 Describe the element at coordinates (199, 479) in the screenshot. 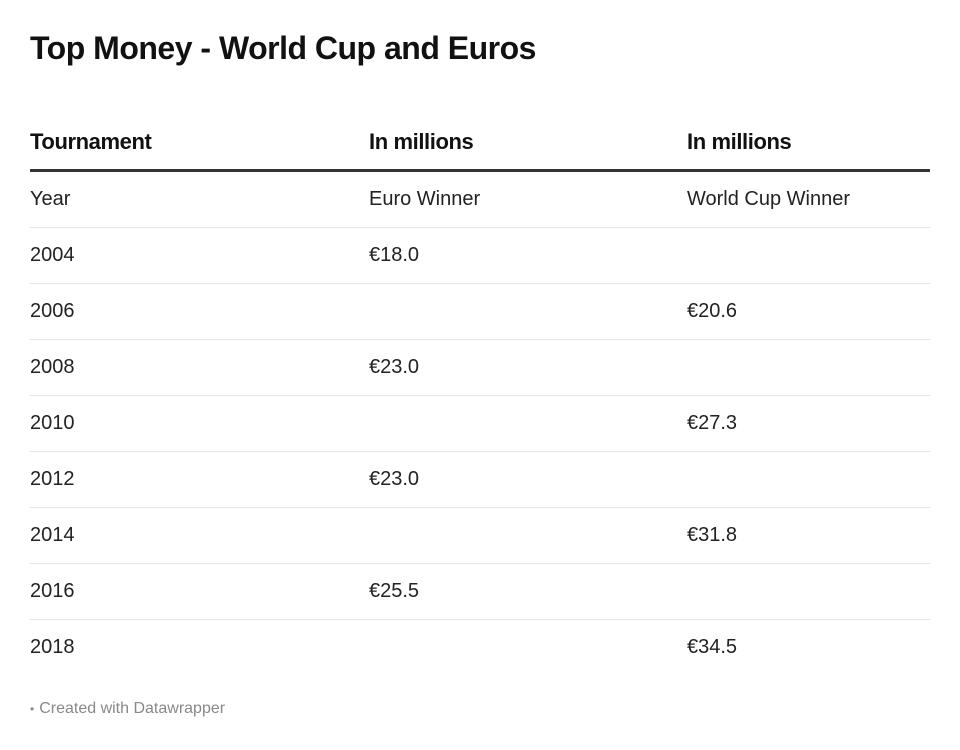

I see `table-cell: 2012` at that location.